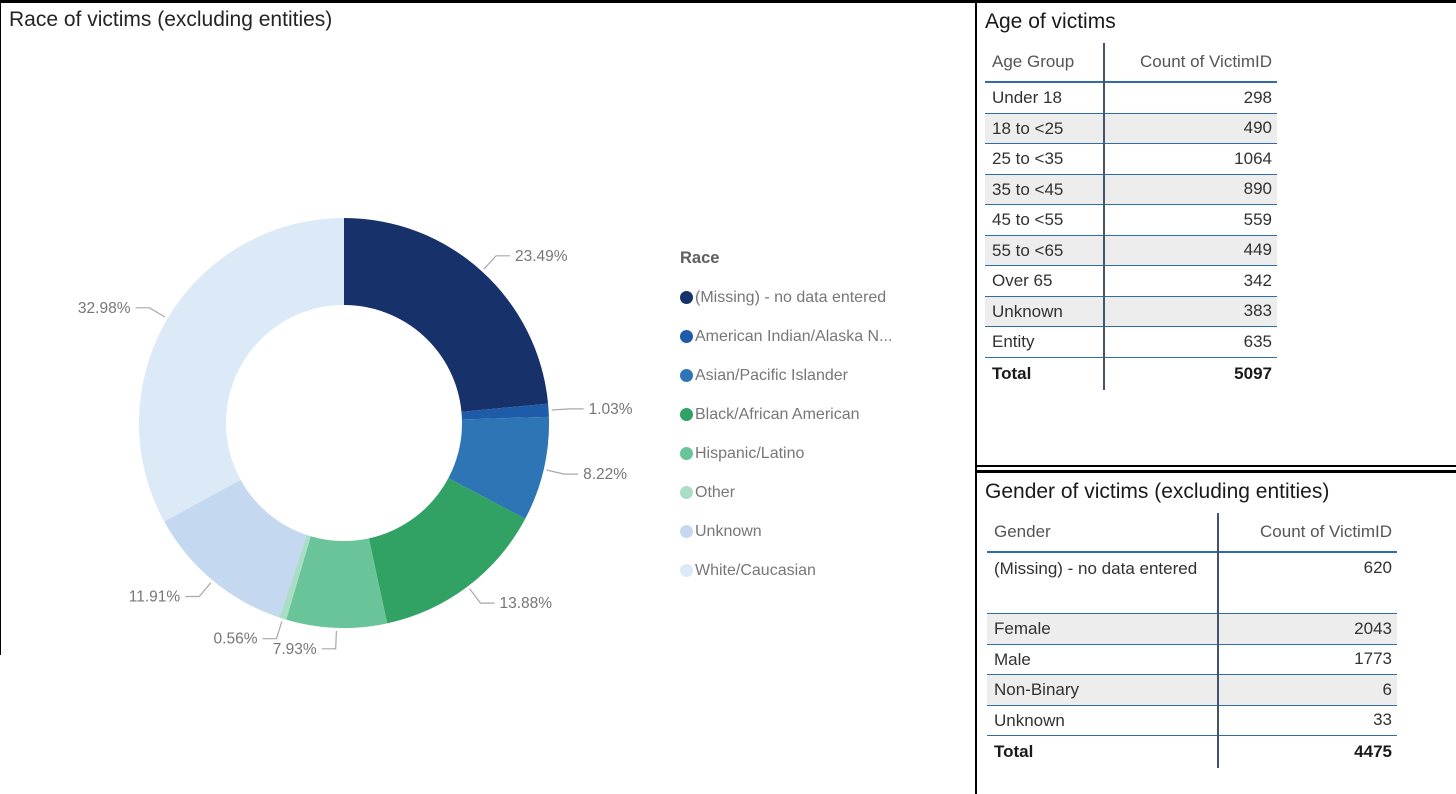 This screenshot has width=1456, height=794. Describe the element at coordinates (605, 474) in the screenshot. I see `slice-percent-label: 8.22%` at that location.